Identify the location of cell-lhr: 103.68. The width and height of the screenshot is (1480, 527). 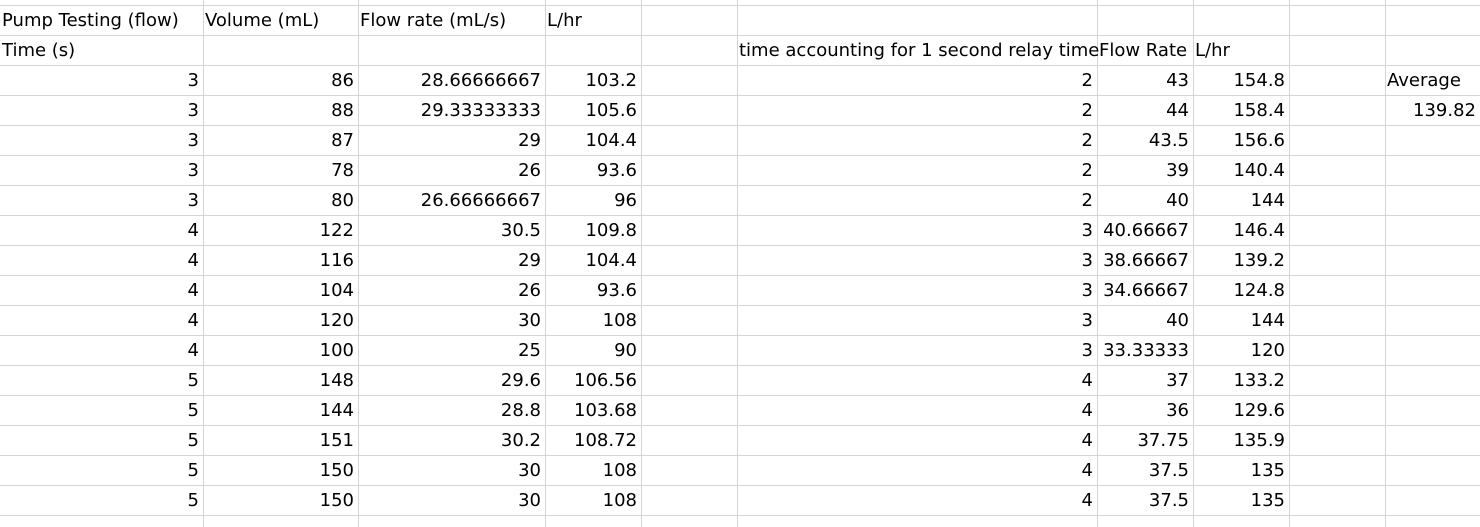
(605, 410).